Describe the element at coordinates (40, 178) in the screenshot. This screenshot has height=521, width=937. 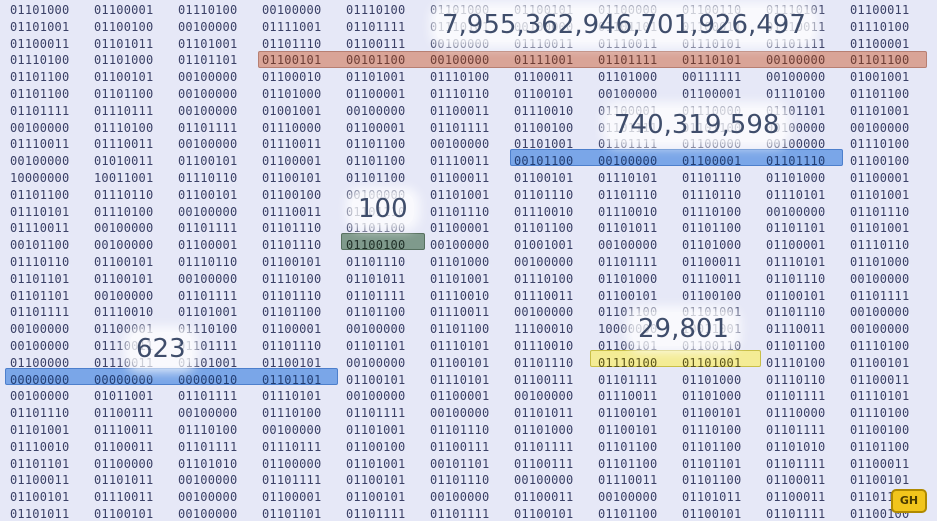
I see `binary-byte: 10000000` at that location.